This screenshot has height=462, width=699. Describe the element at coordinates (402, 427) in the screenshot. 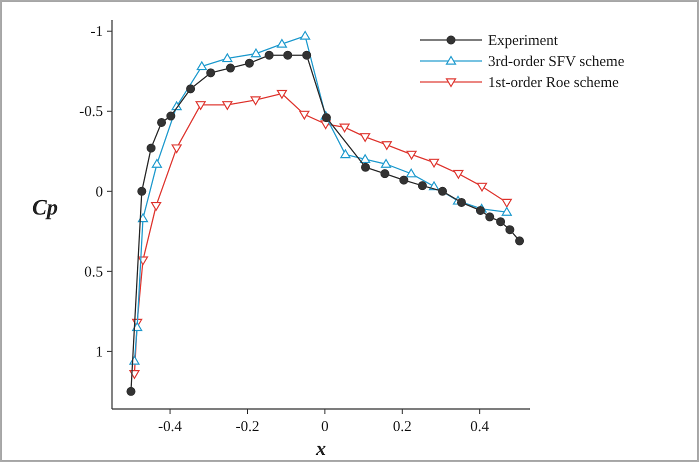

I see `x-tick-label: 0.2` at that location.